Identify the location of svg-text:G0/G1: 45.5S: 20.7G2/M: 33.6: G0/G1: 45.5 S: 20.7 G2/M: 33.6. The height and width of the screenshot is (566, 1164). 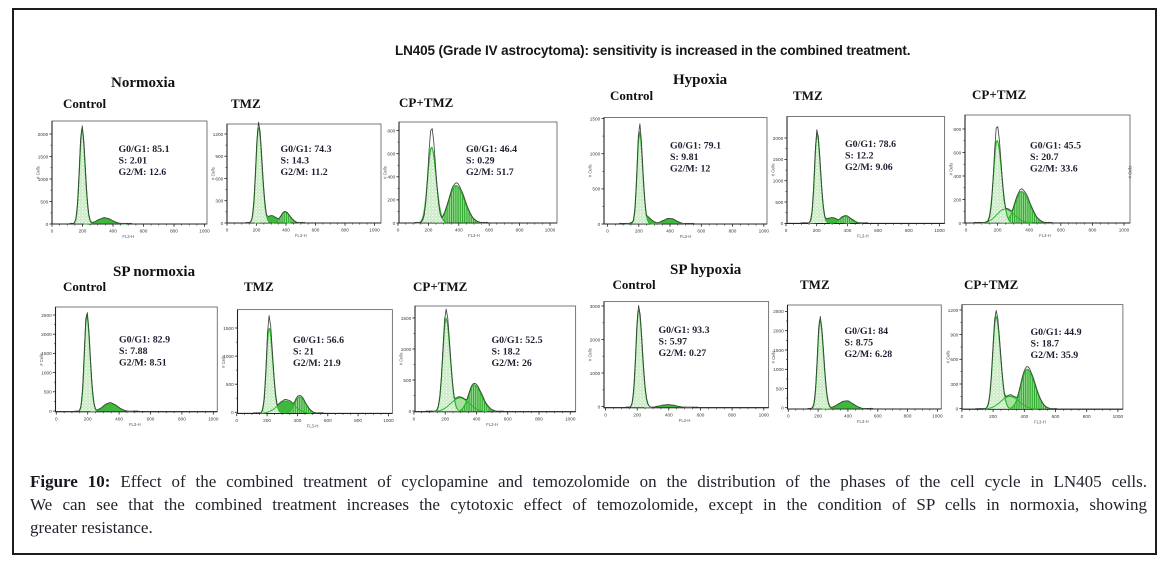
(1055, 158).